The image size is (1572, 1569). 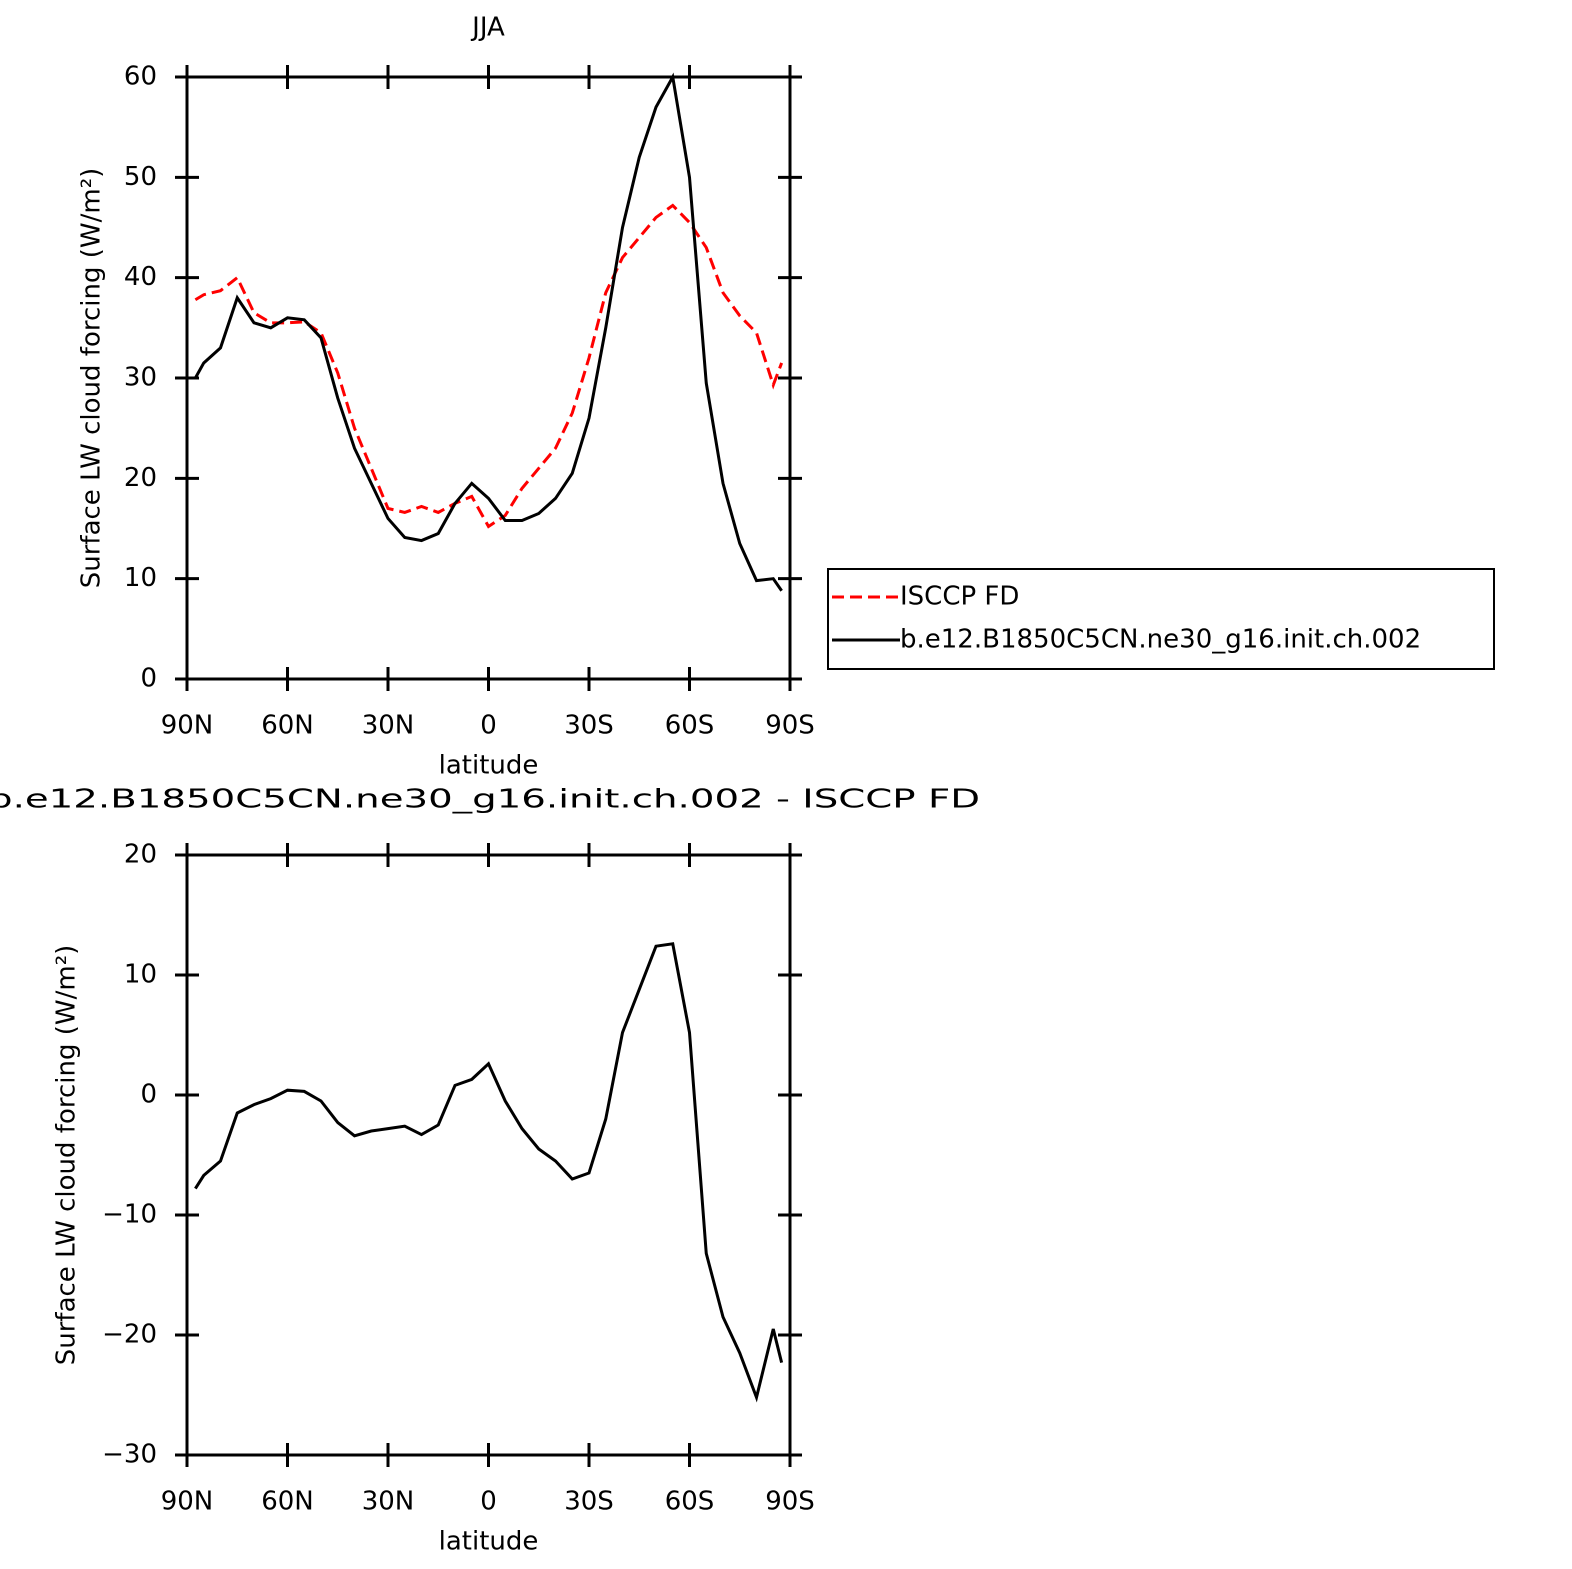 What do you see at coordinates (487, 28) in the screenshot?
I see `chart-title: JJA` at bounding box center [487, 28].